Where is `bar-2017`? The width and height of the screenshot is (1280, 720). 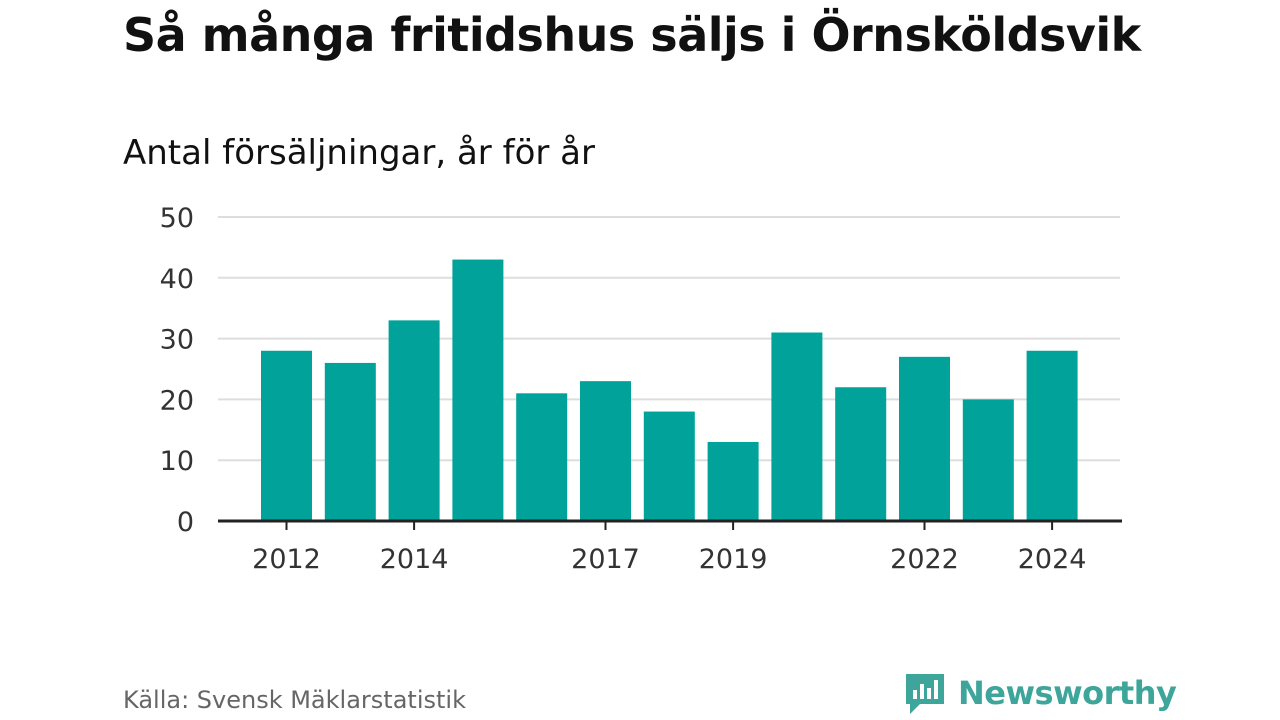 bar-2017 is located at coordinates (605, 451).